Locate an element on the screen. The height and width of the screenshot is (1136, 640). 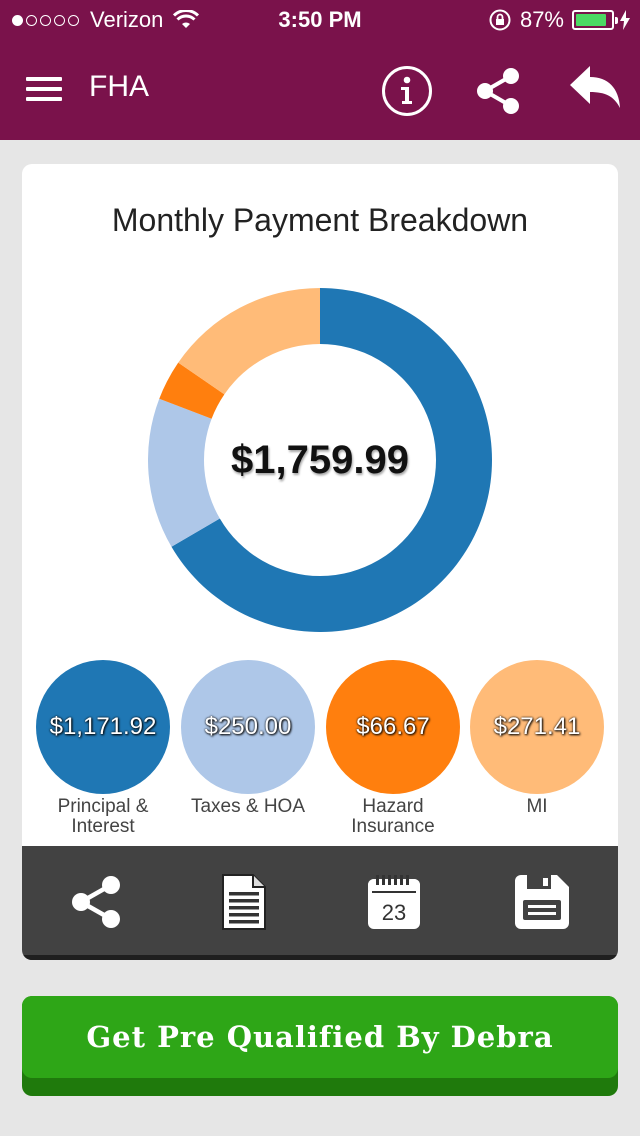
page-title: FHA is located at coordinates (119, 86).